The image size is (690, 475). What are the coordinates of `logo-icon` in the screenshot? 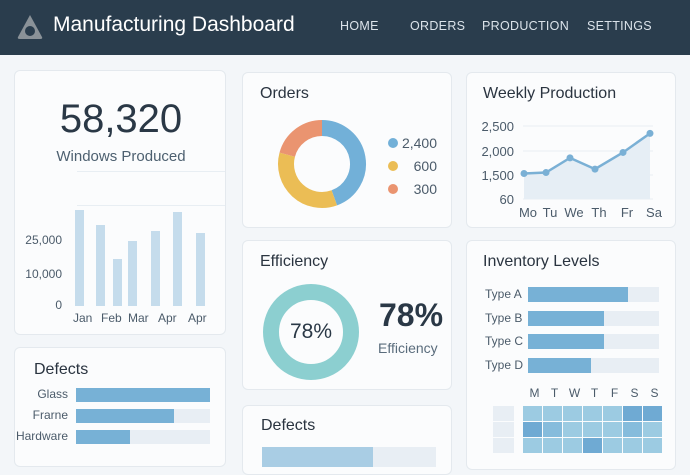 It's located at (30, 27).